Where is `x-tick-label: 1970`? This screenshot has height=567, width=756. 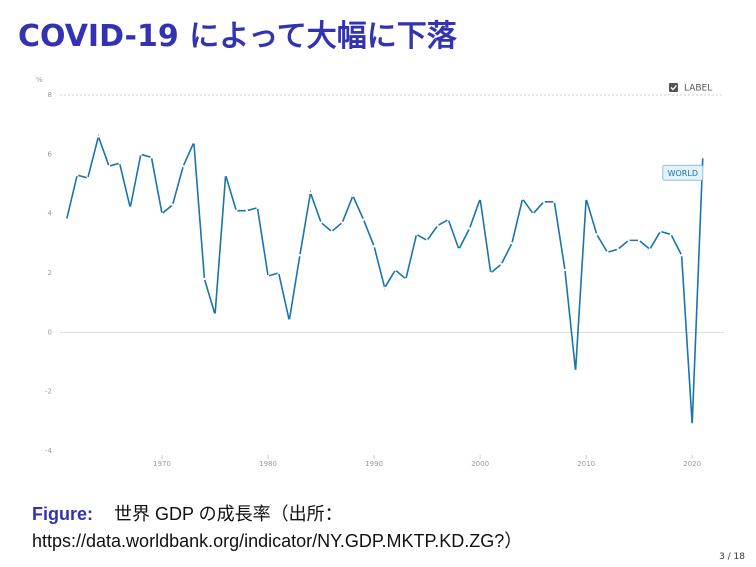
x-tick-label: 1970 is located at coordinates (162, 464).